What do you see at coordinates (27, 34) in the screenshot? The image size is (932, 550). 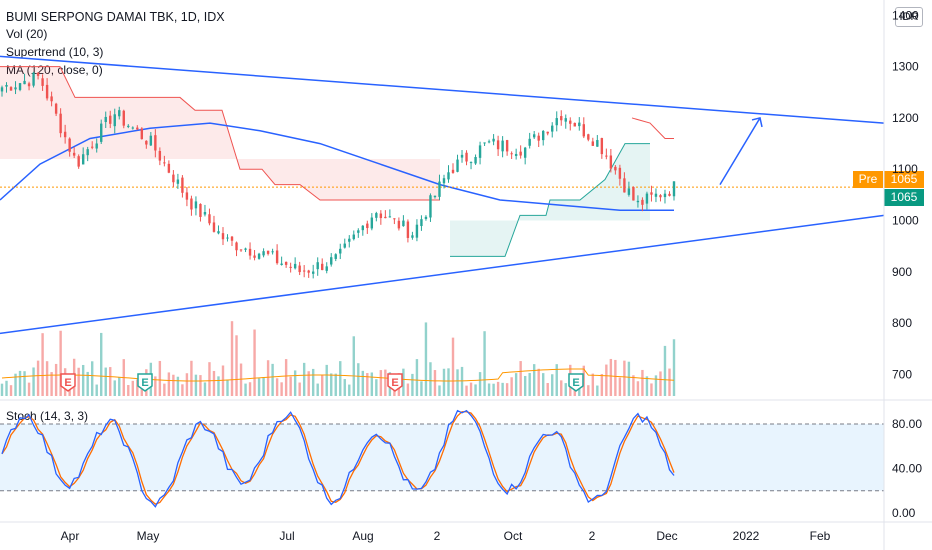 I see `volume-legend: Vol (20)` at bounding box center [27, 34].